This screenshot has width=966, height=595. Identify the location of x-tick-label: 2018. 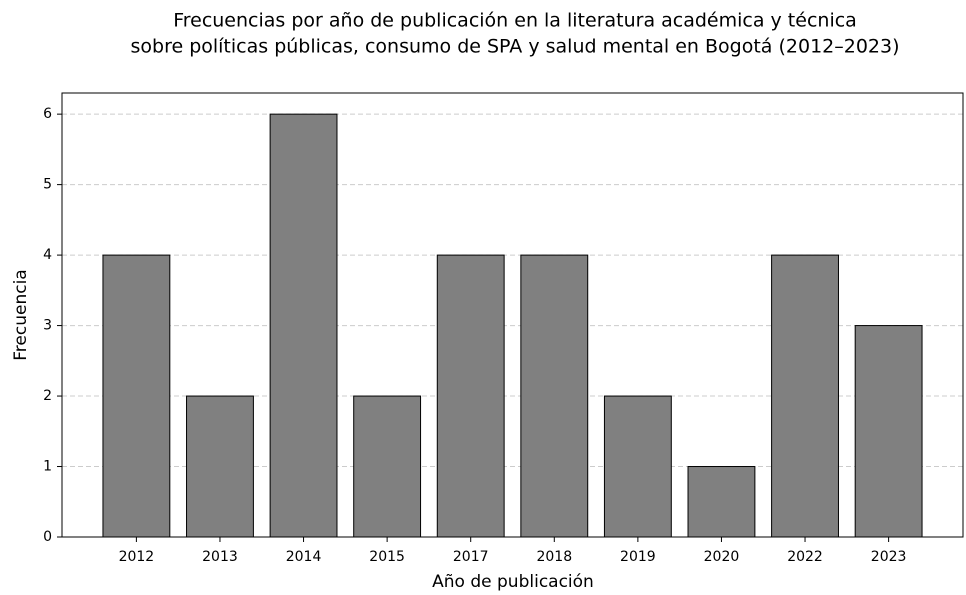
(554, 557).